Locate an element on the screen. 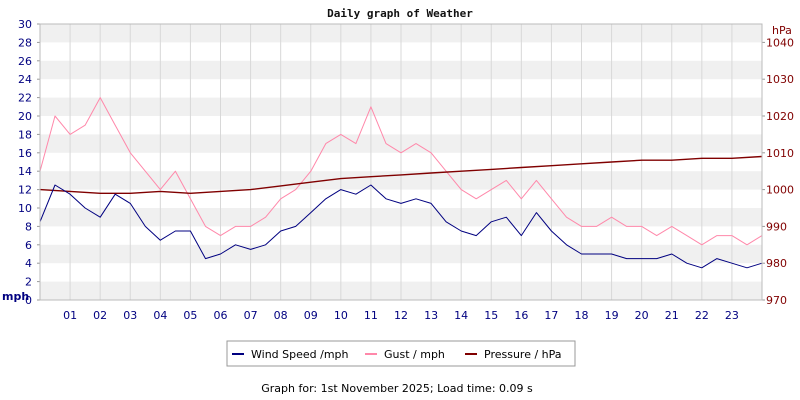 Image resolution: width=800 pixels, height=400 pixels. left-tick-label: 6 is located at coordinates (28, 245).